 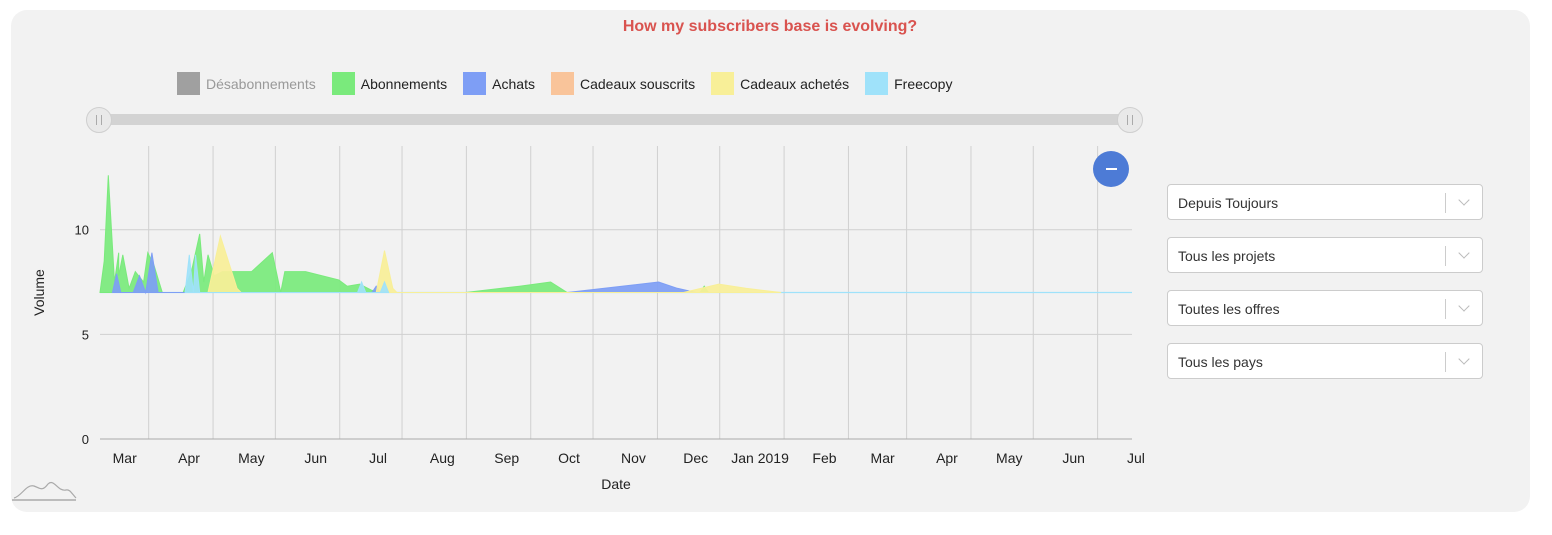 I want to click on legend-label: Cadeaux achetés, so click(x=795, y=83).